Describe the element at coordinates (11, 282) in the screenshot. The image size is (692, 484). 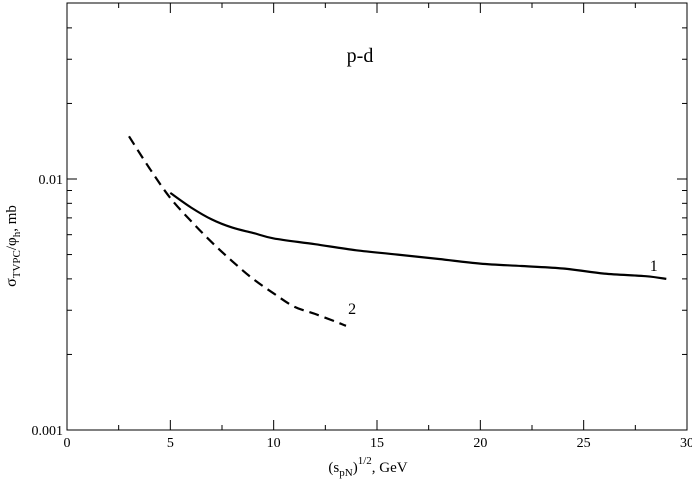
I see `y-axis-label-sigma: σ` at that location.